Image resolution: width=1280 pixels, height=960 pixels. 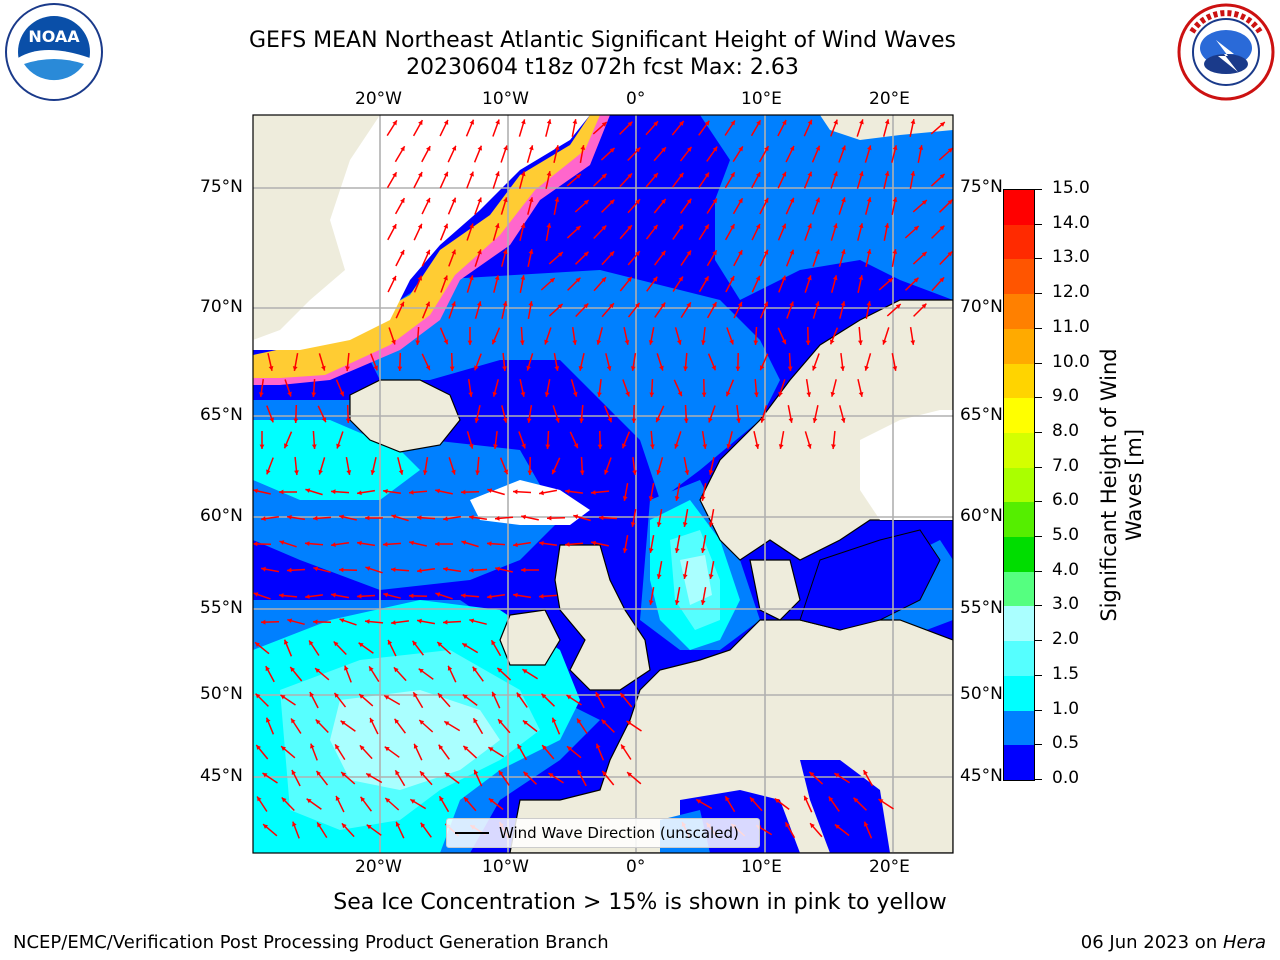 I want to click on colorbar-tick-label: 1.5, so click(x=1066, y=673).